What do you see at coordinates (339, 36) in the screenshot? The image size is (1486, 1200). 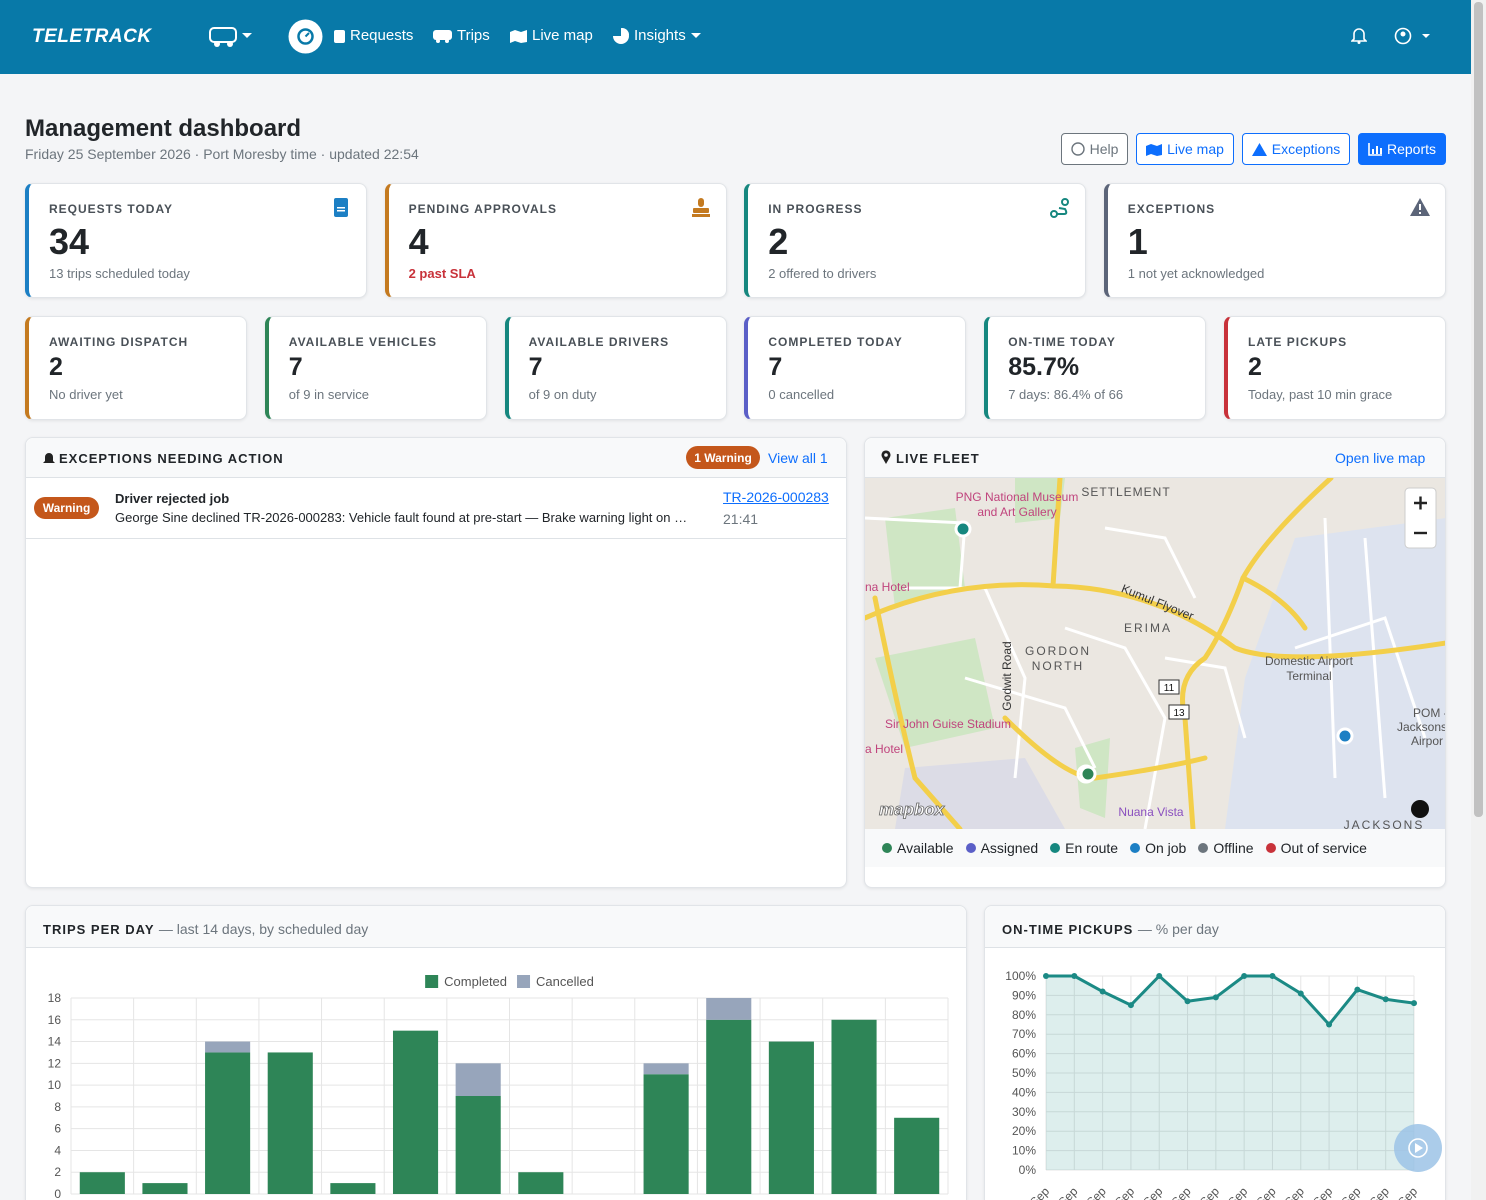 I see `icon` at bounding box center [339, 36].